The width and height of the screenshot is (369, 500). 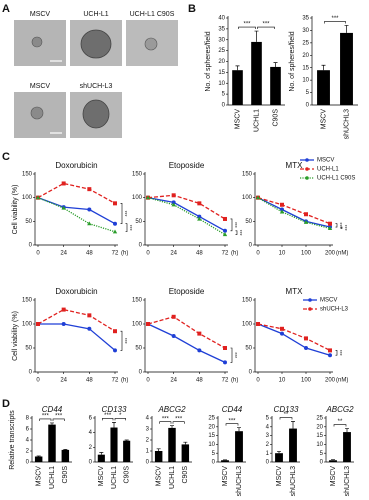 I want to click on x-tick-label: UCHL1, so click(x=256, y=120).